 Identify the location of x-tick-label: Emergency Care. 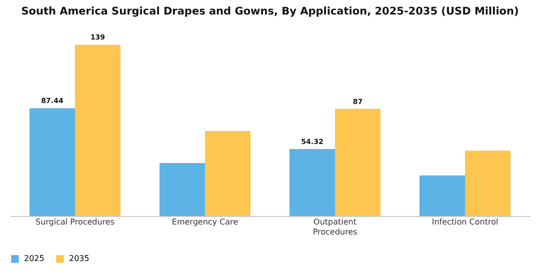
(205, 222).